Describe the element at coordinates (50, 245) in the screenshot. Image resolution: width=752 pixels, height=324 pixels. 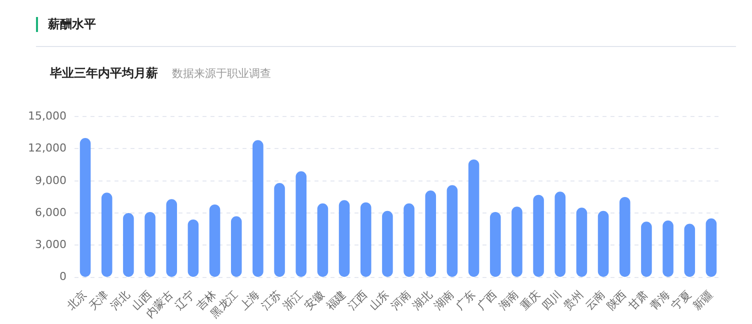
I see `y-tick-label: 3,000` at that location.